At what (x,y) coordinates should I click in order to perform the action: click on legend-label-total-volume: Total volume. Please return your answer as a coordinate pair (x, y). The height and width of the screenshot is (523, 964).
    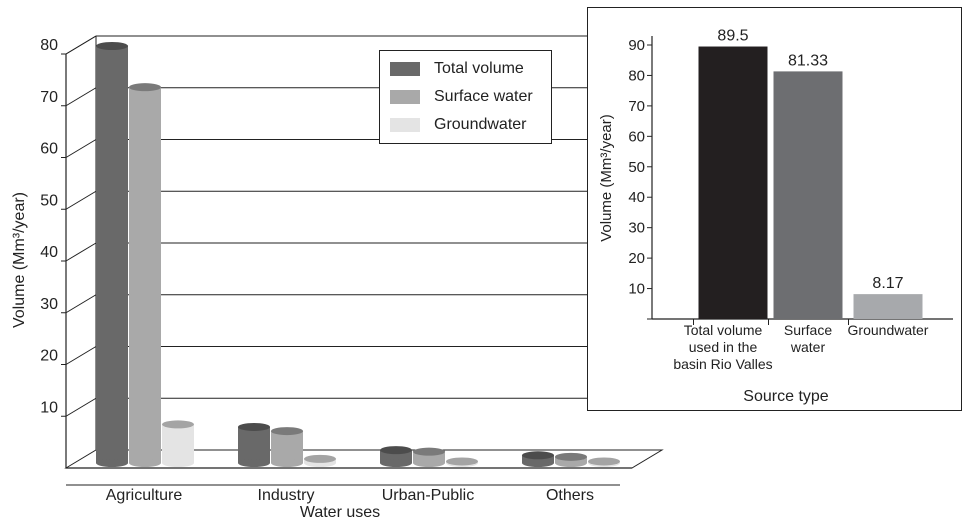
    Looking at the image, I should click on (479, 68).